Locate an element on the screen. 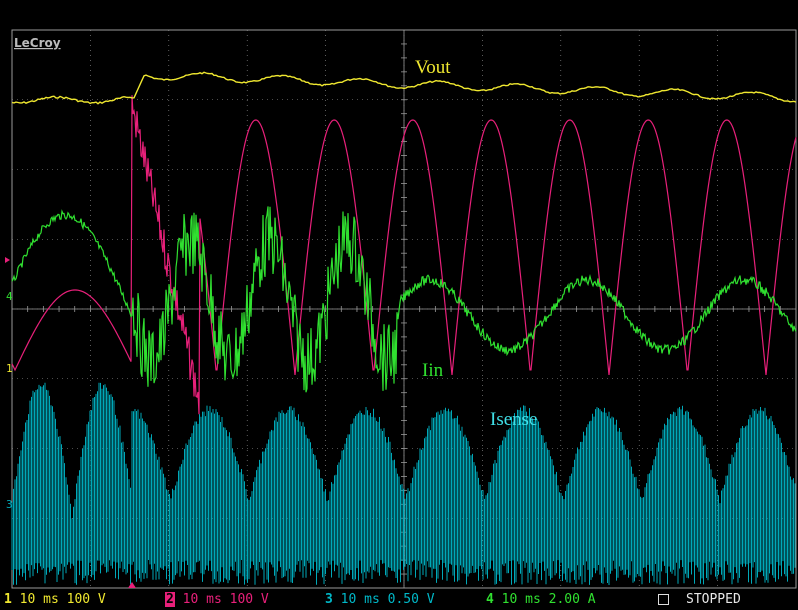 This screenshot has width=798, height=610. label-isense: Isense is located at coordinates (513, 419).